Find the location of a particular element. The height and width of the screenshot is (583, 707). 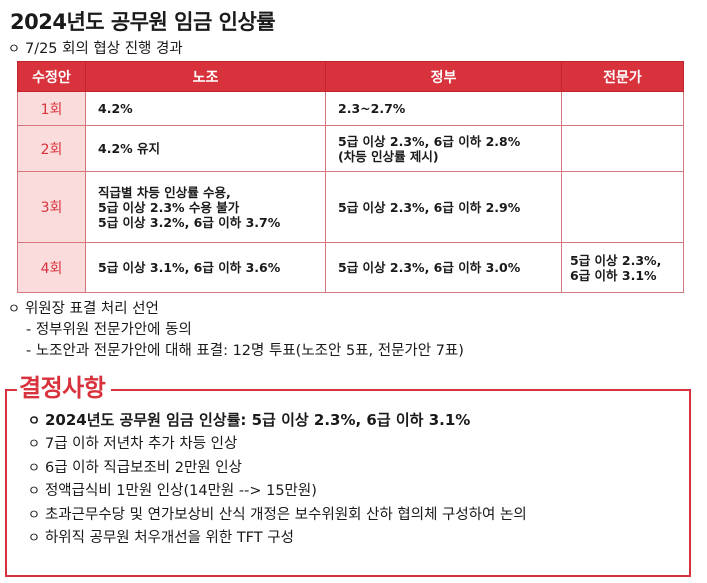

cell-line: 직급별 차등 인상률 수용, is located at coordinates (164, 192).